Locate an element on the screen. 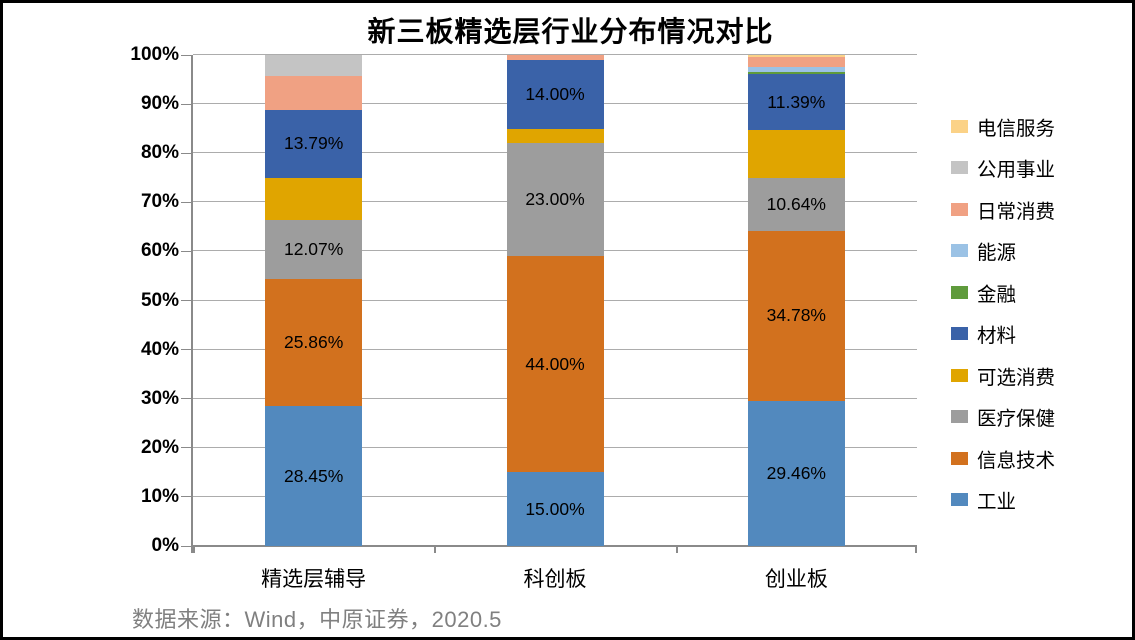  legend-swatch-信息技术 is located at coordinates (959, 458).